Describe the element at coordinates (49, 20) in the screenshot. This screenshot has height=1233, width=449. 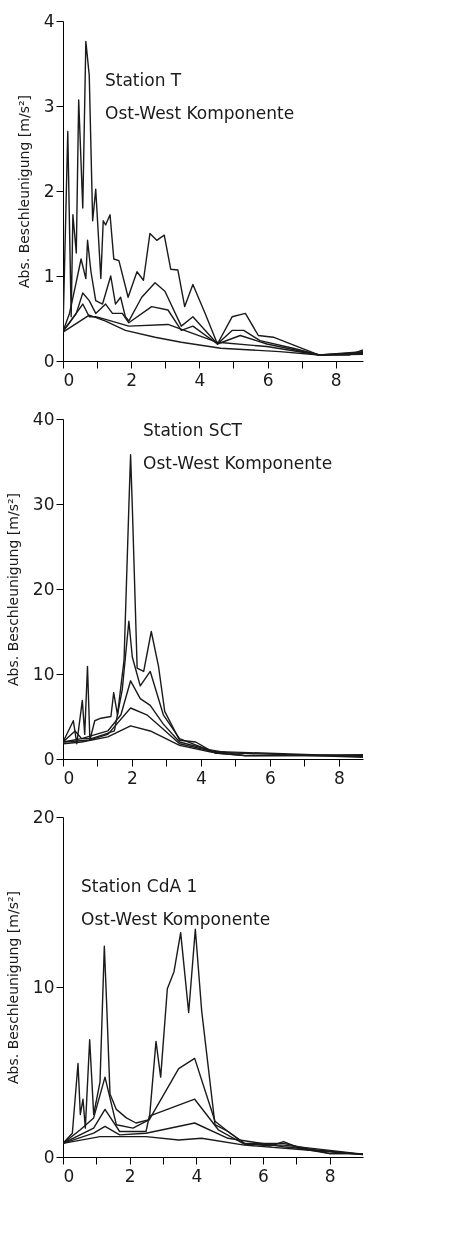
I see `y-tick-label: 4` at that location.